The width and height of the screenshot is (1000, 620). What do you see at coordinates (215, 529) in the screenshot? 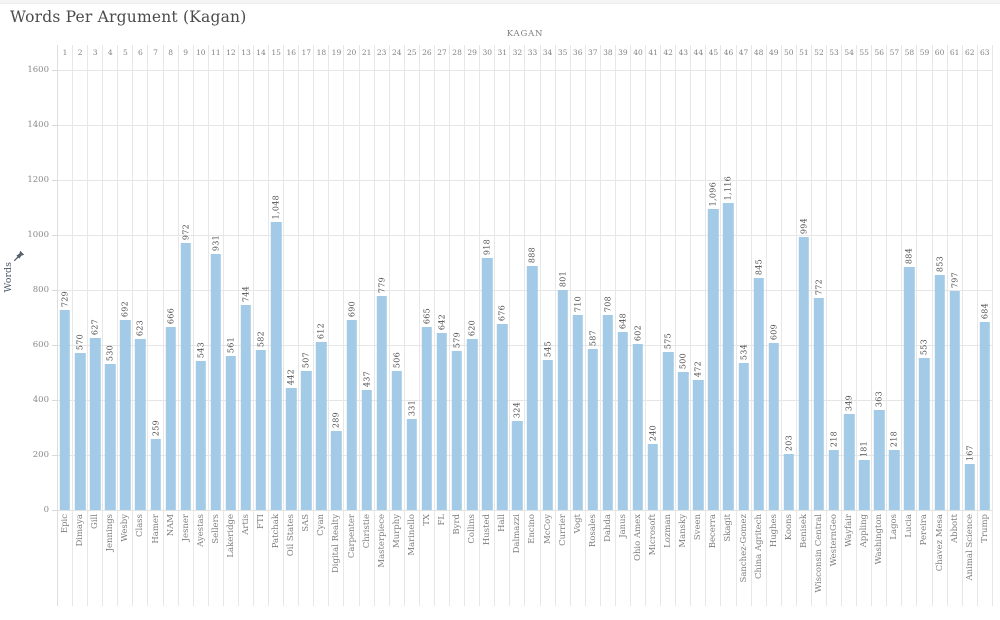
I see `case-label: Sellers` at bounding box center [215, 529].